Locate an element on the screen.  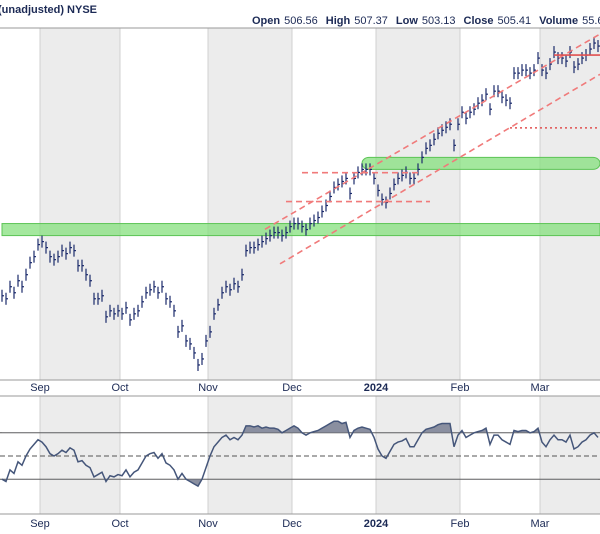
quote-value: 55.6M is located at coordinates (591, 21).